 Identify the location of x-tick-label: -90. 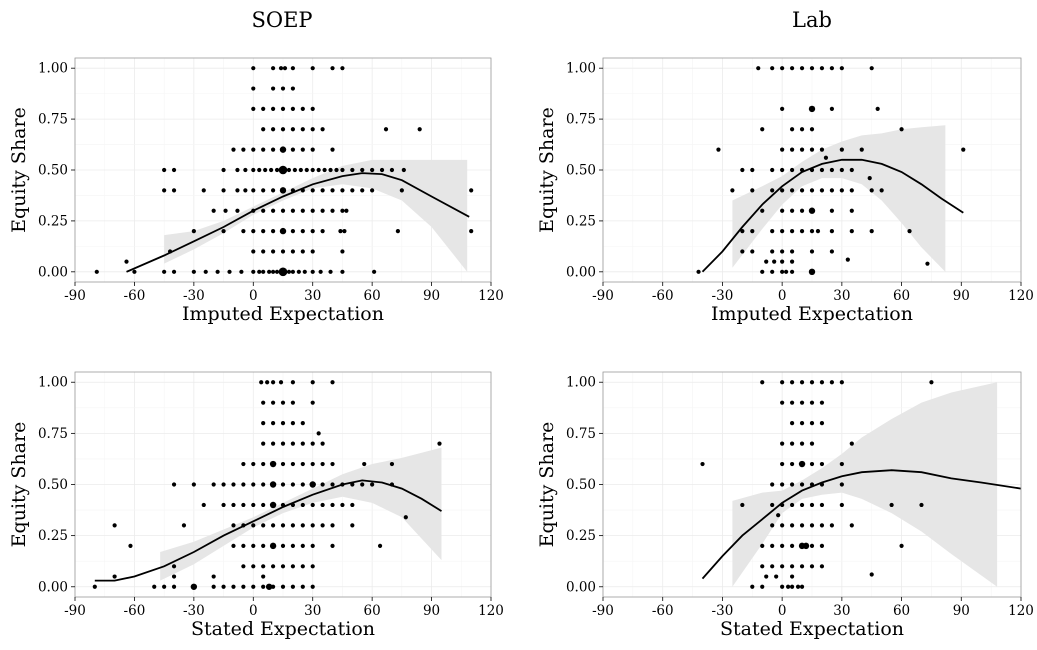
(603, 611).